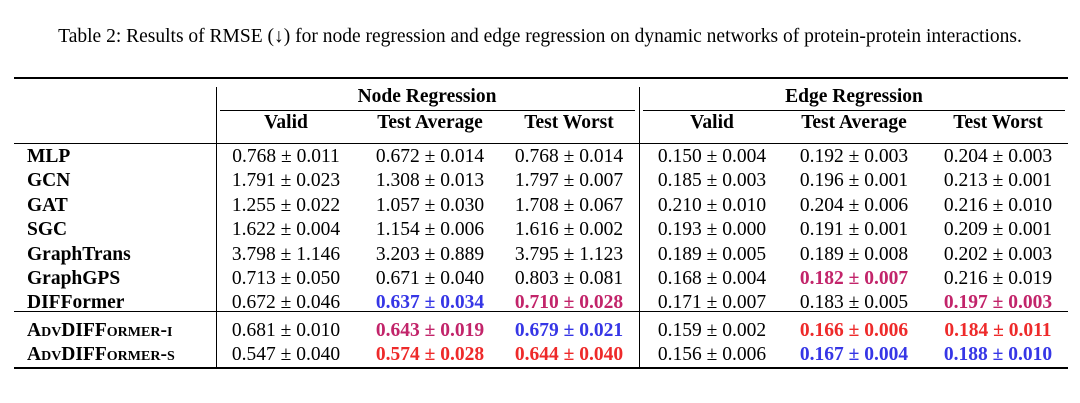  What do you see at coordinates (712, 205) in the screenshot?
I see `metric-cell: 0.210 ± 0.010` at bounding box center [712, 205].